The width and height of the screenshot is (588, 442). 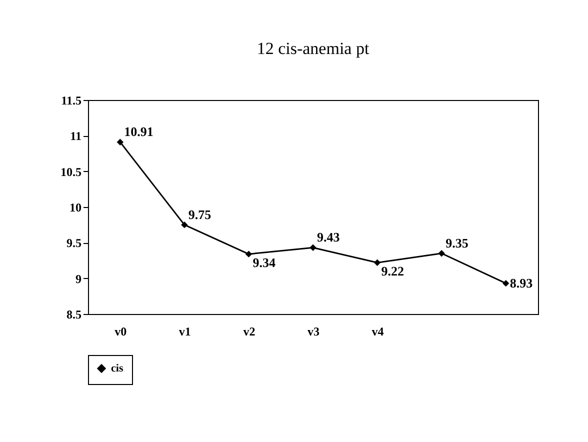 I want to click on y-tick-label: 11.5, so click(x=71, y=101).